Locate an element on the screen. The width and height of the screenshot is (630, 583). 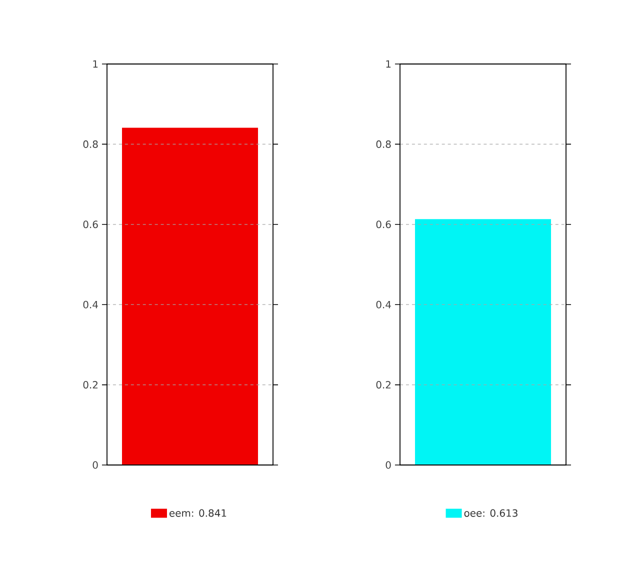
legend-label: eem: 0.841 is located at coordinates (198, 513).